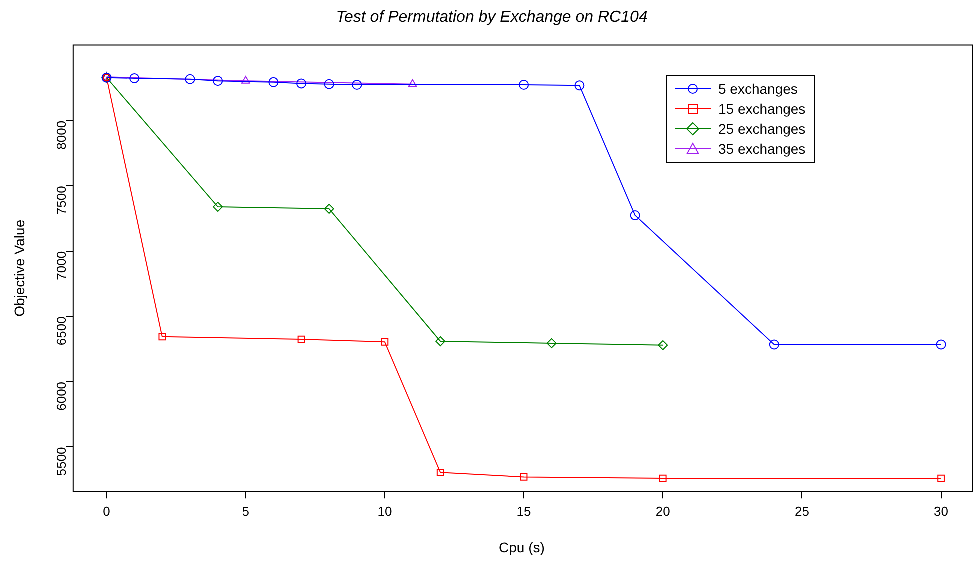 The width and height of the screenshot is (976, 569). What do you see at coordinates (762, 130) in the screenshot?
I see `legend-label: 25 exchanges` at bounding box center [762, 130].